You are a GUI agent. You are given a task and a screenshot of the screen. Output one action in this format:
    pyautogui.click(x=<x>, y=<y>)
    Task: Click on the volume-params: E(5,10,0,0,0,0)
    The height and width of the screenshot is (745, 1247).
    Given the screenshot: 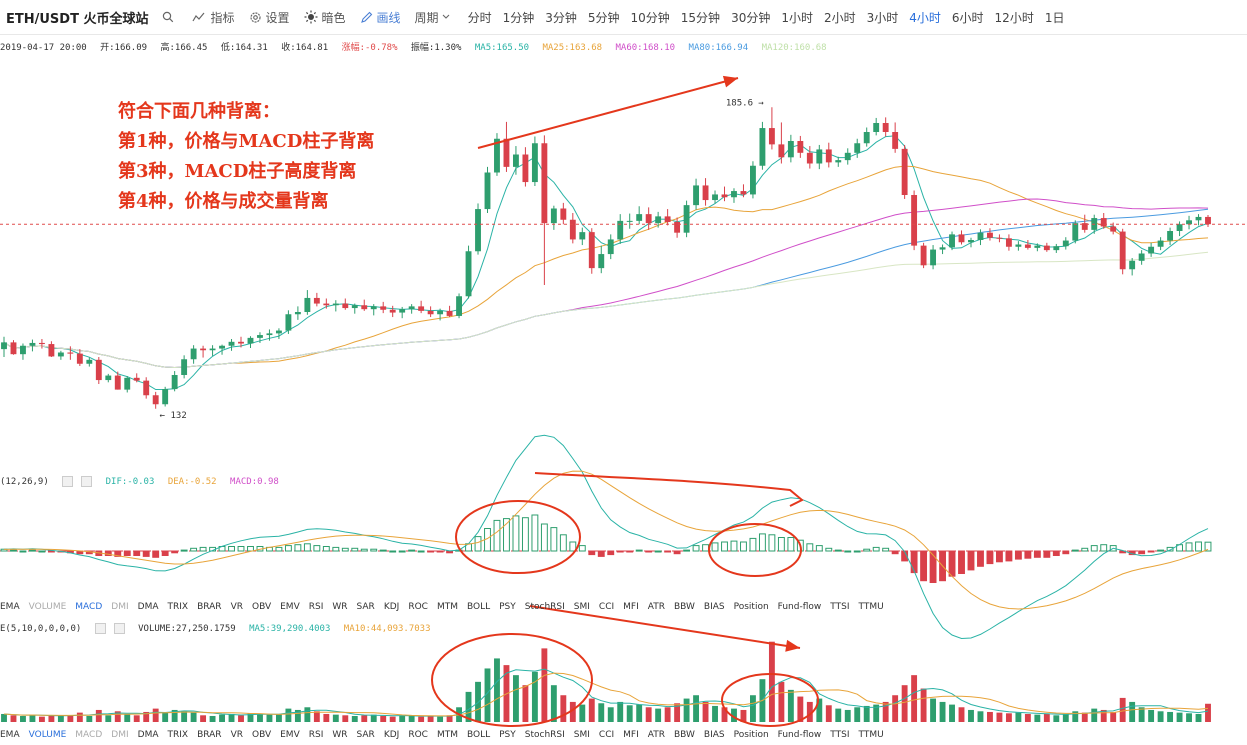 What is the action you would take?
    pyautogui.click(x=41, y=629)
    